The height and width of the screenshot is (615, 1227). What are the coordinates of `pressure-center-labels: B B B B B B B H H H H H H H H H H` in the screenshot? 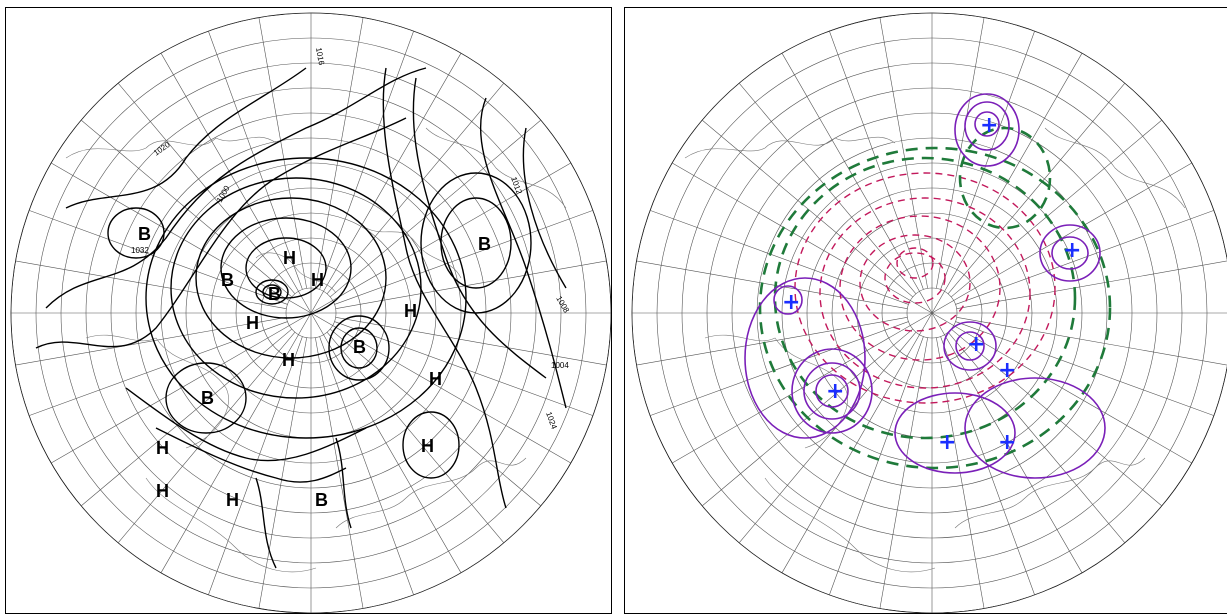 It's located at (314, 367).